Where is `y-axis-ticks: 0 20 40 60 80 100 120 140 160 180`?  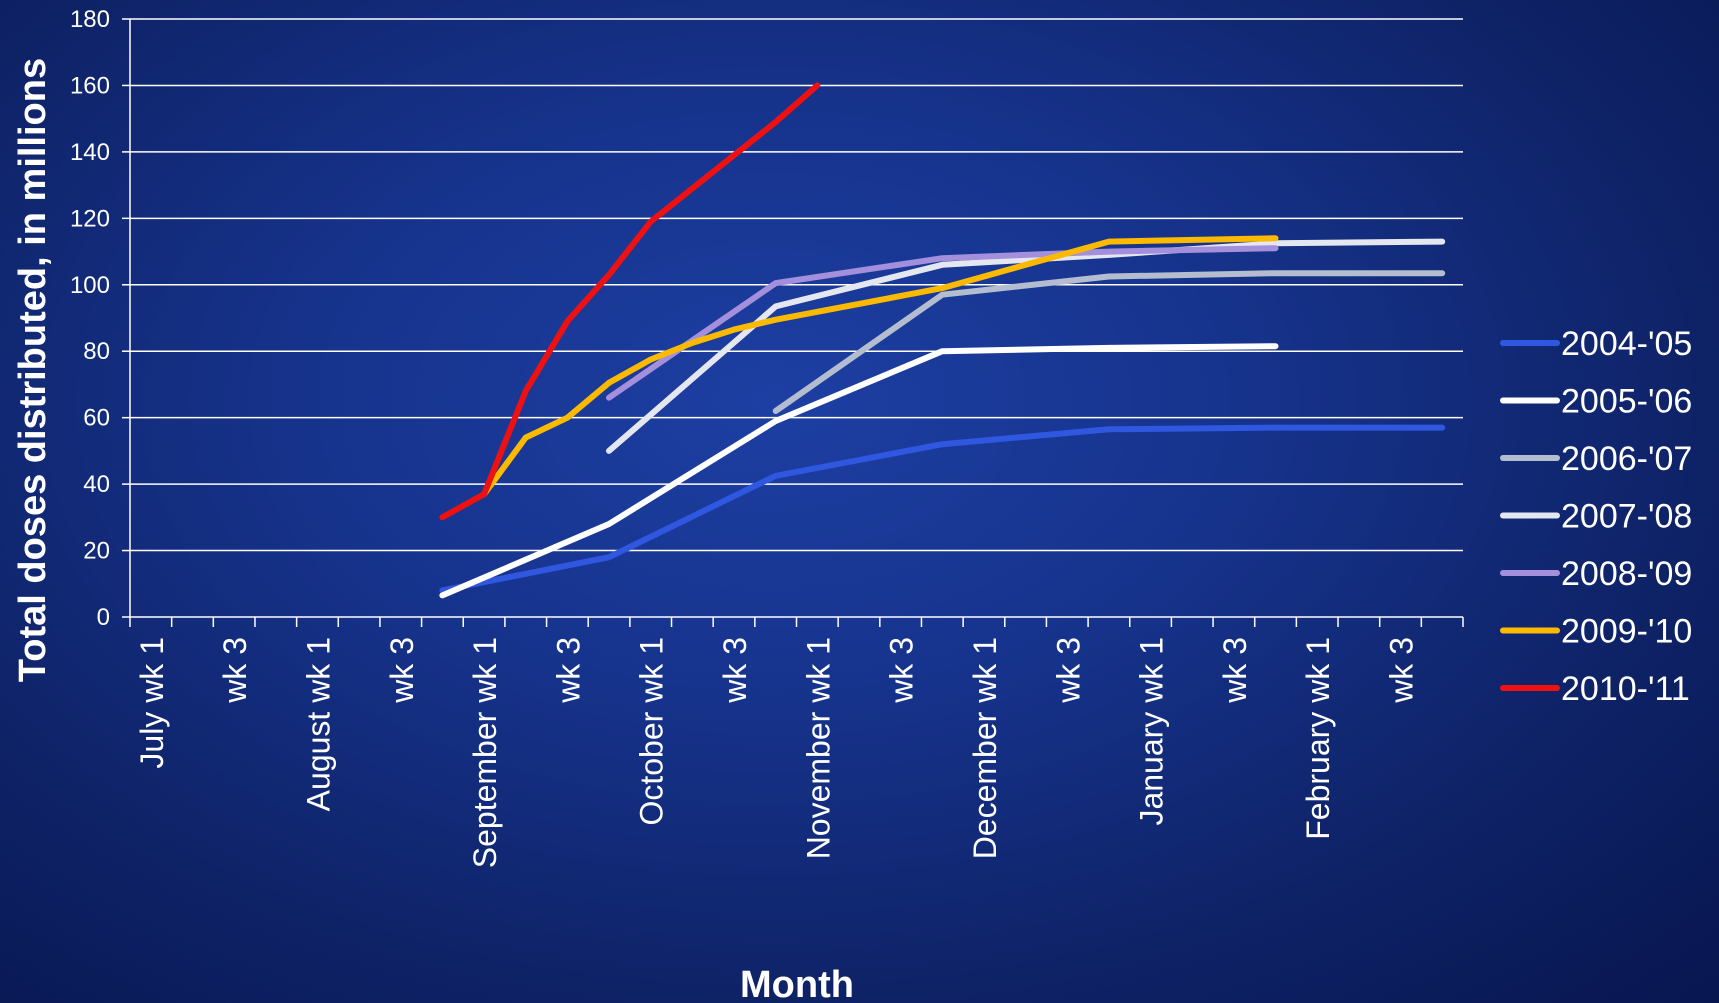 y-axis-ticks: 0 20 40 60 80 100 120 140 160 180 is located at coordinates (100, 318).